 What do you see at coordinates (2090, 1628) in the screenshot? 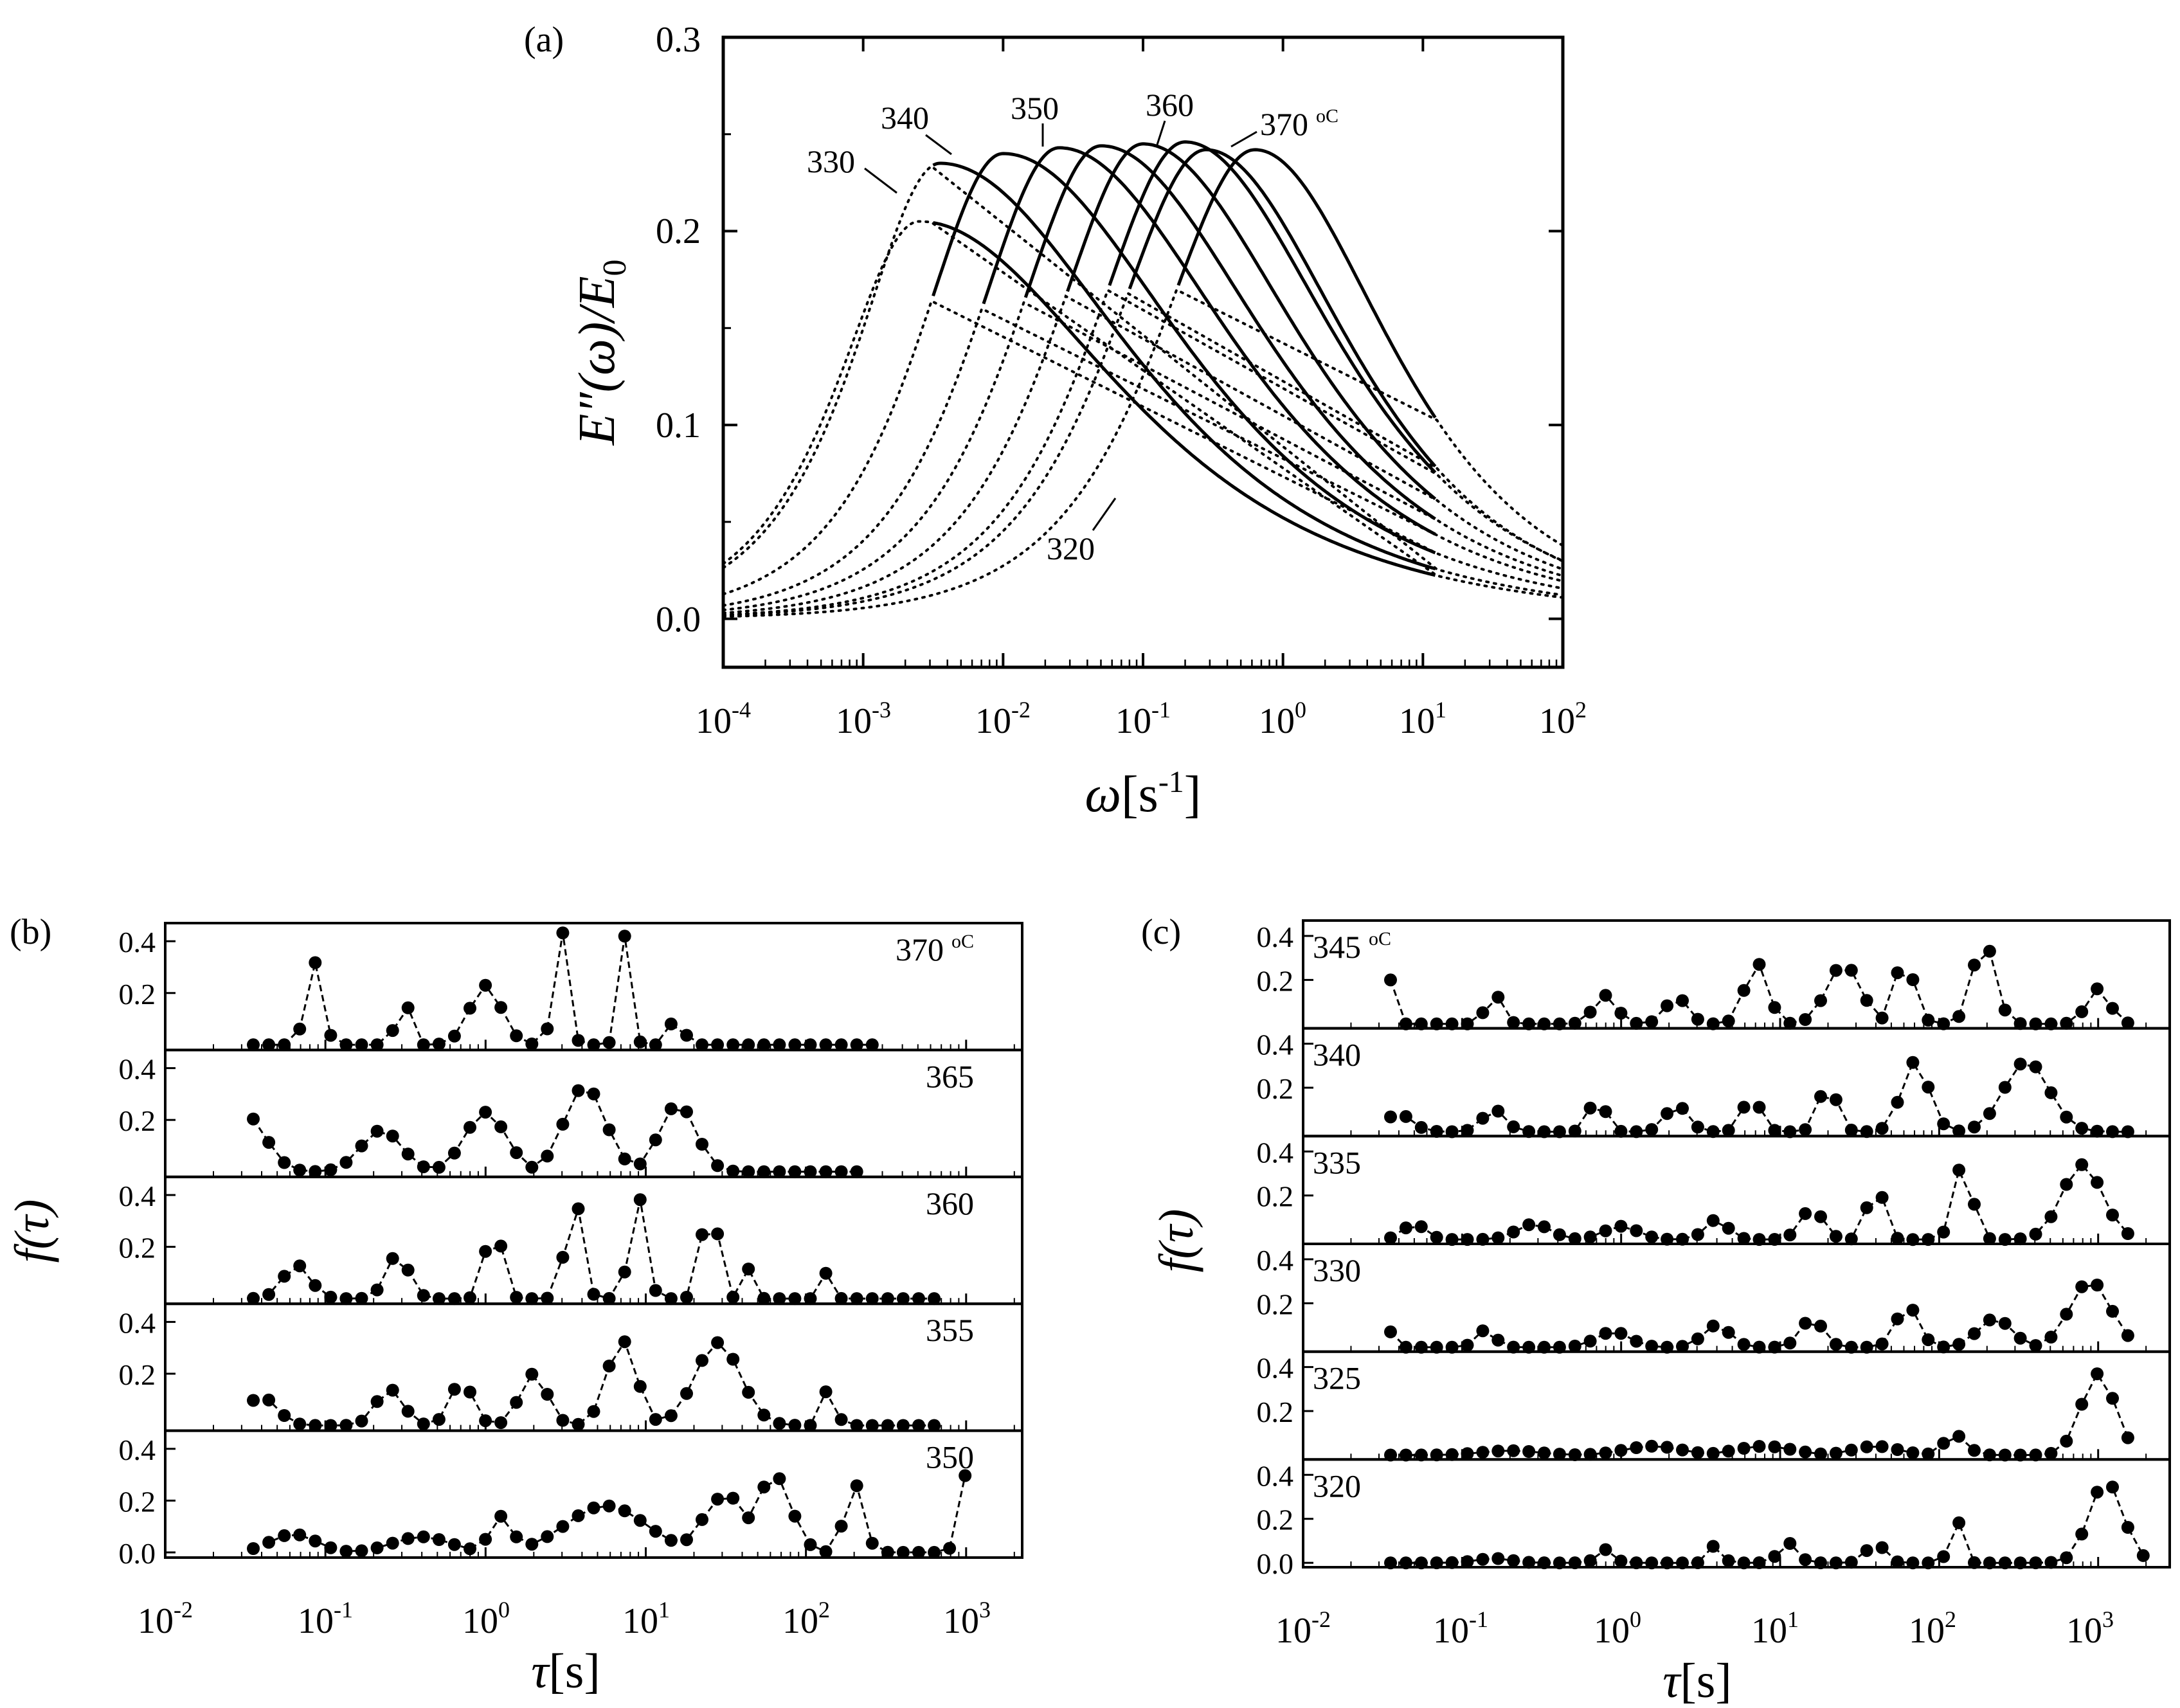
I see `panel-c-xtick-5: 103` at bounding box center [2090, 1628].